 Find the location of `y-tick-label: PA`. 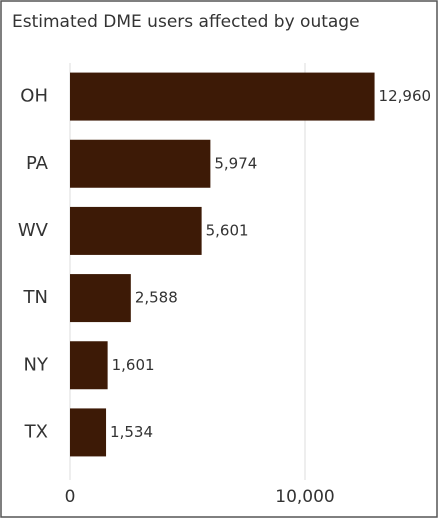

y-tick-label: PA is located at coordinates (37, 163).